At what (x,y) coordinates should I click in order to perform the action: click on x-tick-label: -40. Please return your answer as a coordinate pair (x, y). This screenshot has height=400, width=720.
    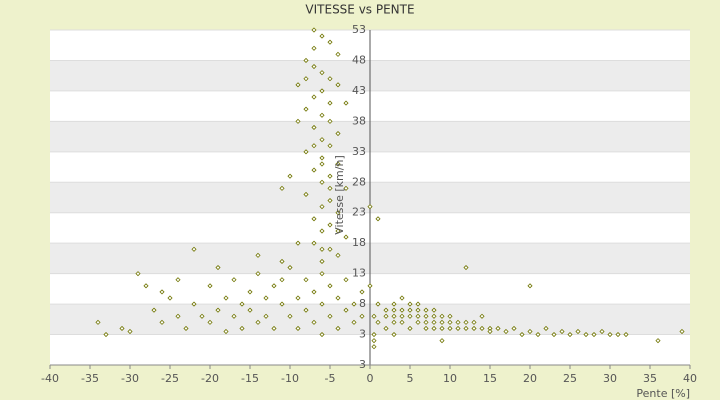
    Looking at the image, I should click on (50, 378).